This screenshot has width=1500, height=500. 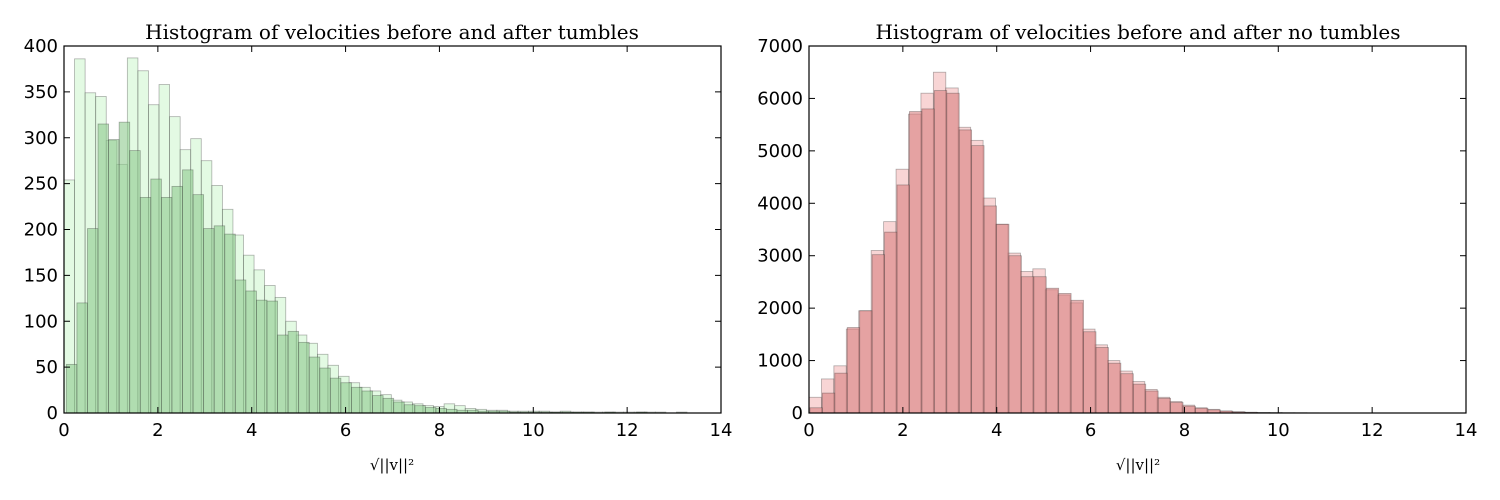 I want to click on left-y-tick-label-200: 200, so click(x=41, y=230).